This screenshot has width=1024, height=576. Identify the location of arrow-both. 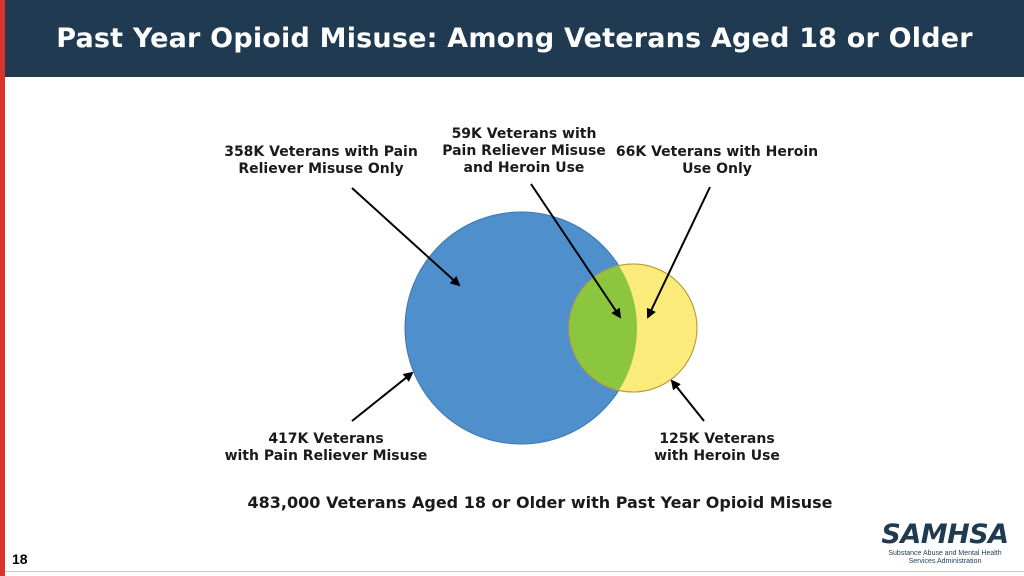
(576, 251).